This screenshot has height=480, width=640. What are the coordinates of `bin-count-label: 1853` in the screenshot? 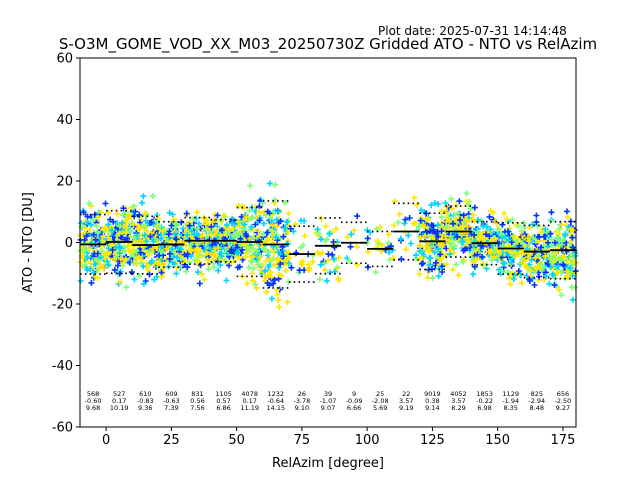 It's located at (484, 394).